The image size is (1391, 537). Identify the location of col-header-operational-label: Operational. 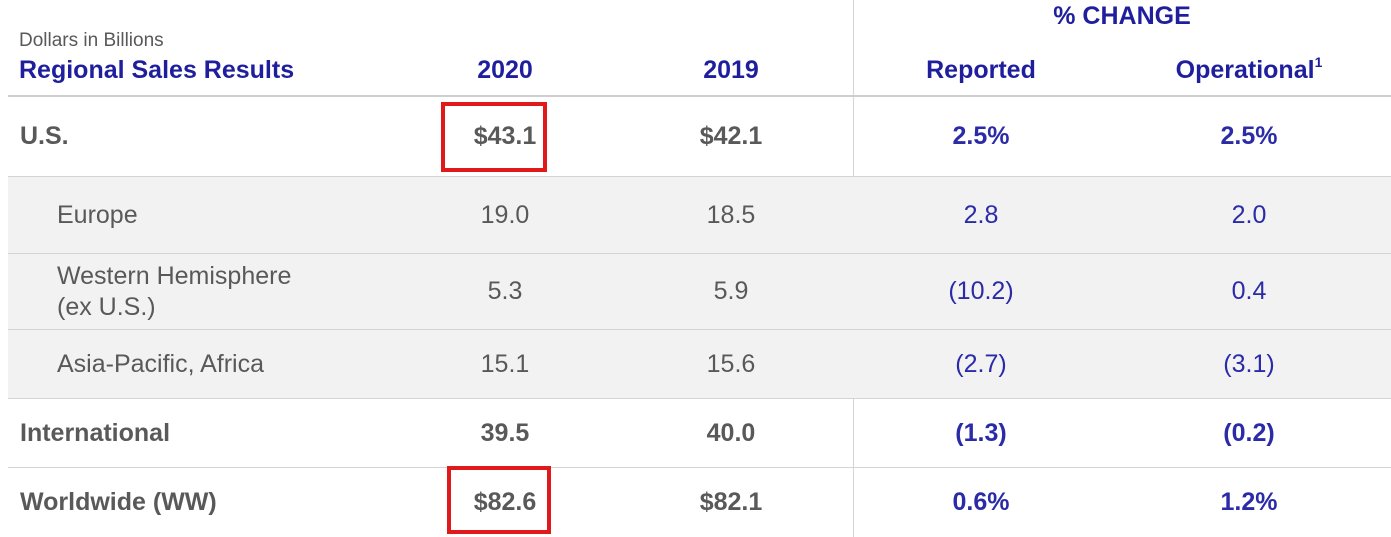
(1245, 70).